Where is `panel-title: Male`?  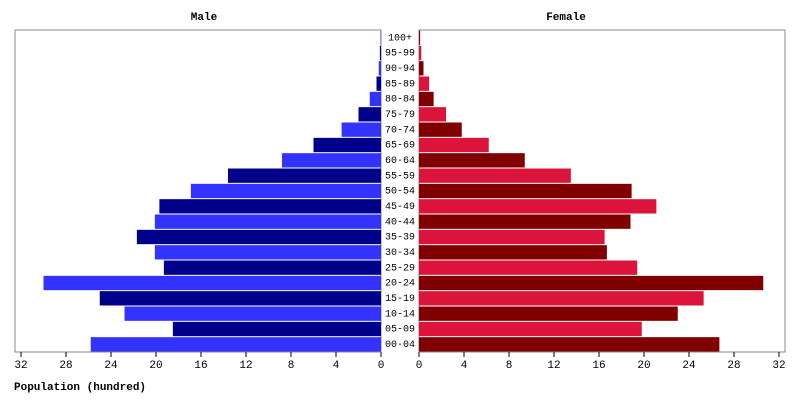 panel-title: Male is located at coordinates (204, 18).